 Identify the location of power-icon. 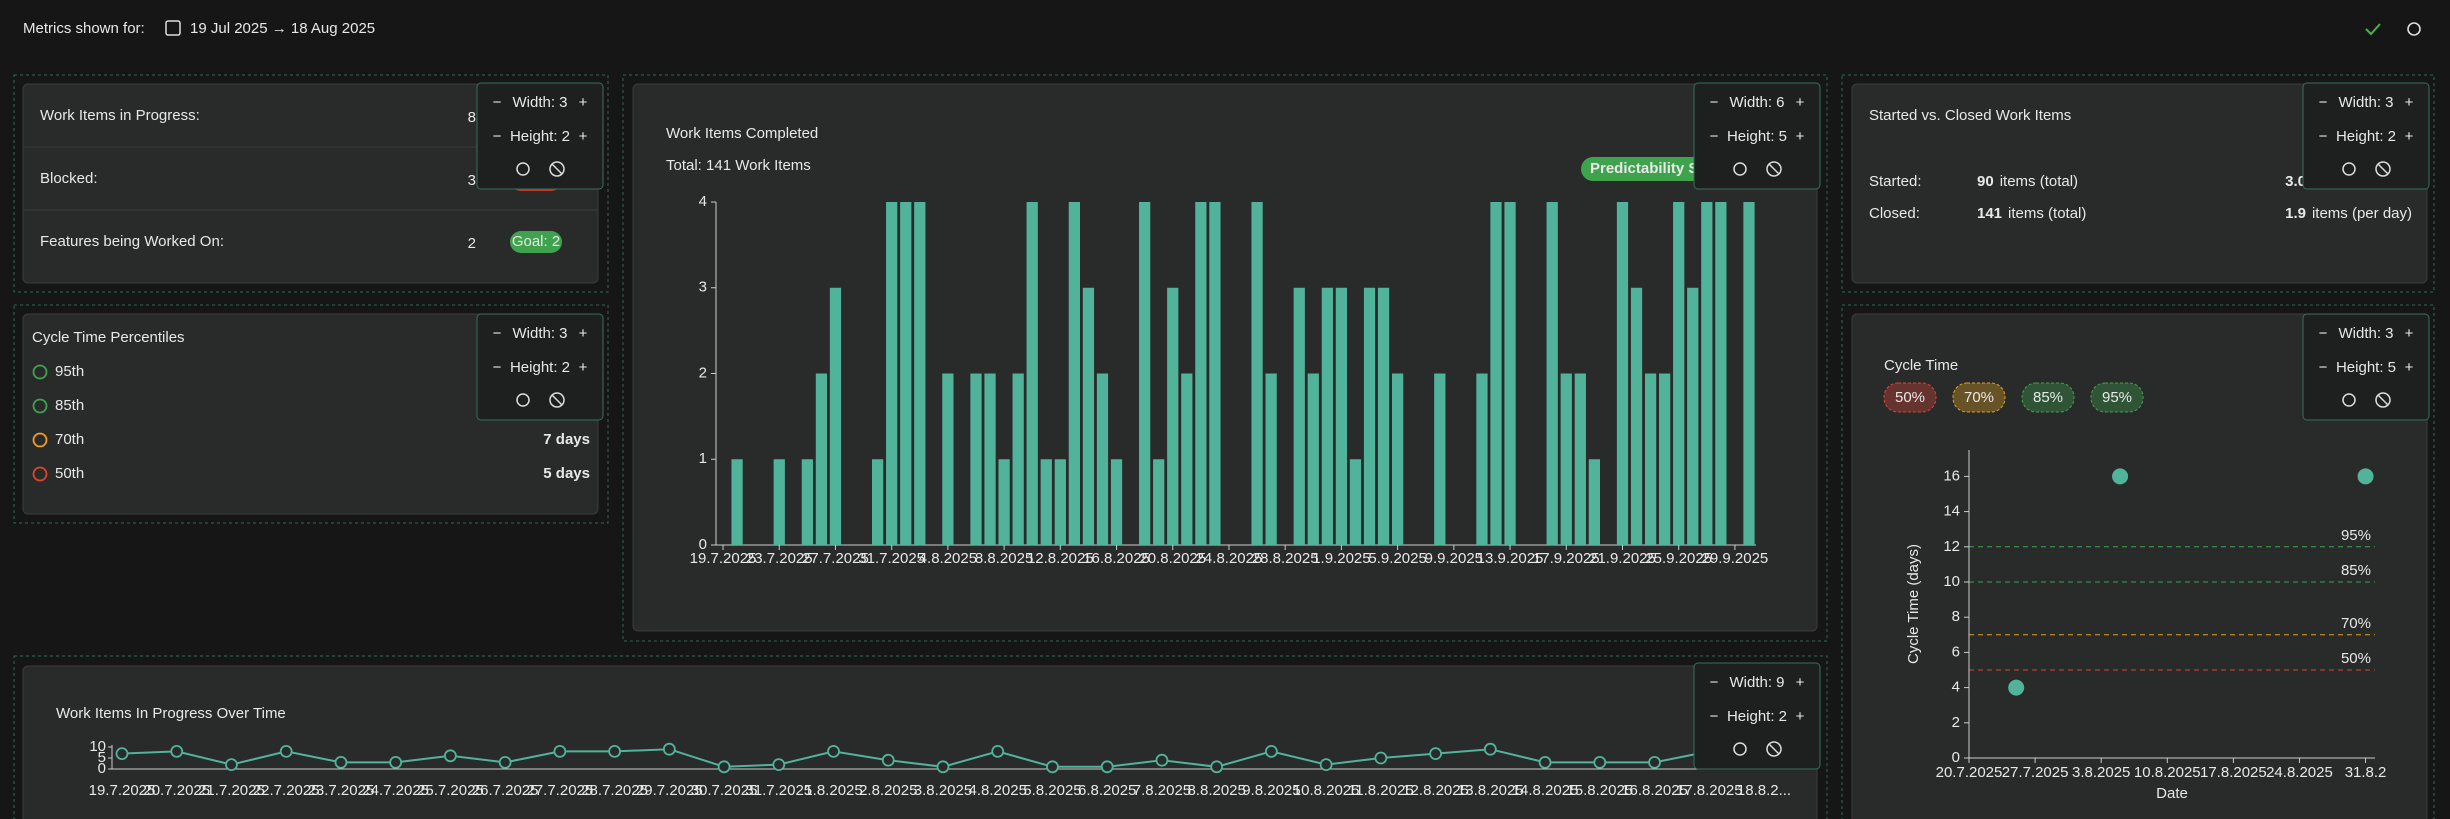
(2414, 29).